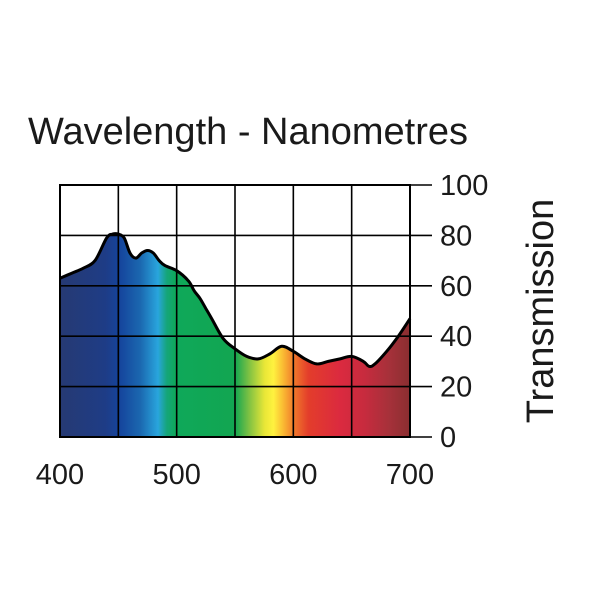 This screenshot has height=600, width=600. Describe the element at coordinates (541, 311) in the screenshot. I see `y-axis-label: Transmission` at that location.